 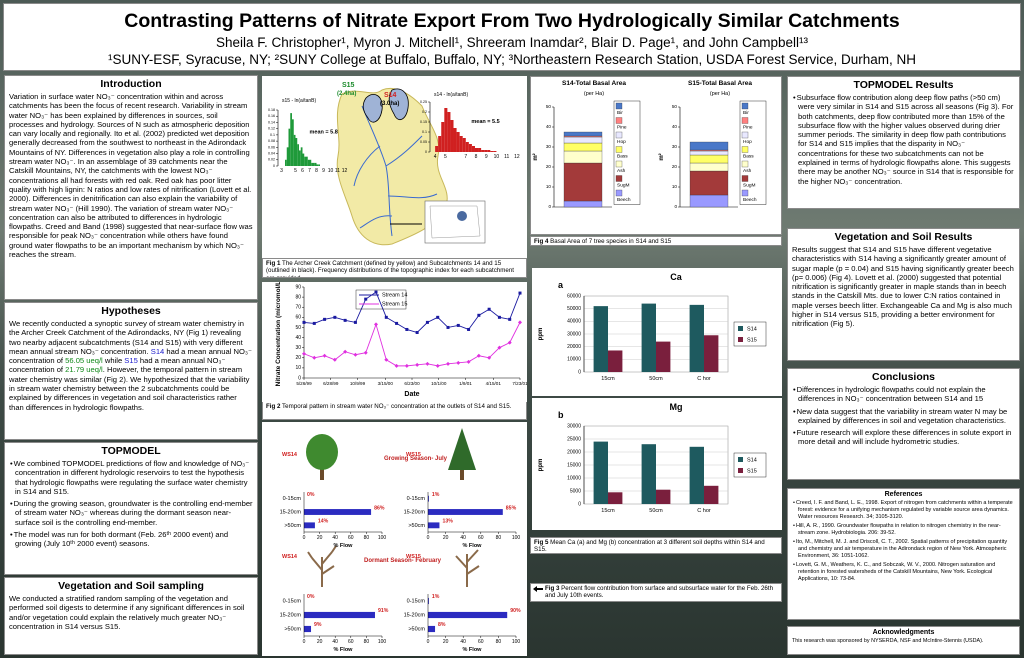 What do you see at coordinates (561, 285) in the screenshot?
I see `panel-letter: a` at bounding box center [561, 285].